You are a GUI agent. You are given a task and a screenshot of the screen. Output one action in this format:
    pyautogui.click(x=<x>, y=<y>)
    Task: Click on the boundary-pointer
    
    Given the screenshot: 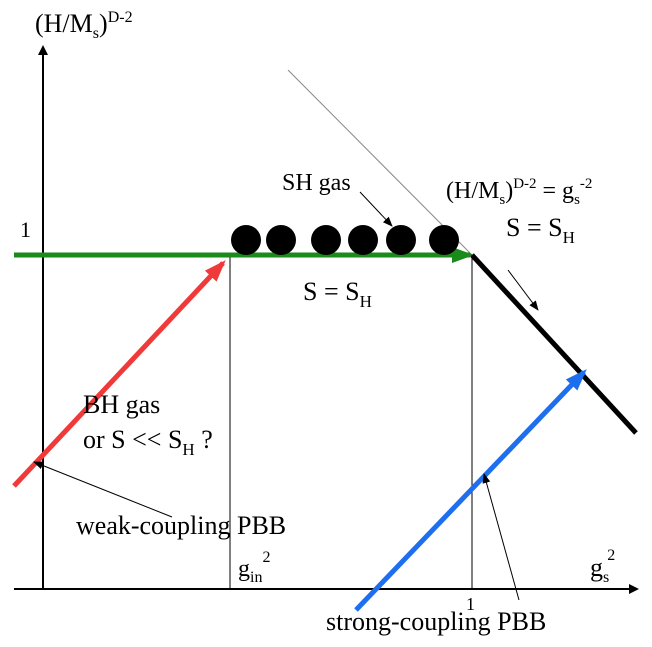 What is the action you would take?
    pyautogui.click(x=523, y=290)
    